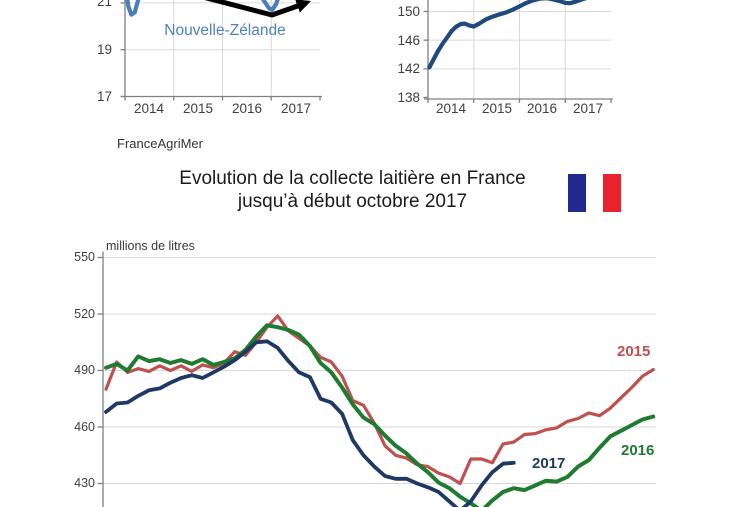 This screenshot has width=738, height=507. What do you see at coordinates (225, 30) in the screenshot?
I see `nz-series-label: Nouvelle-Zélande` at bounding box center [225, 30].